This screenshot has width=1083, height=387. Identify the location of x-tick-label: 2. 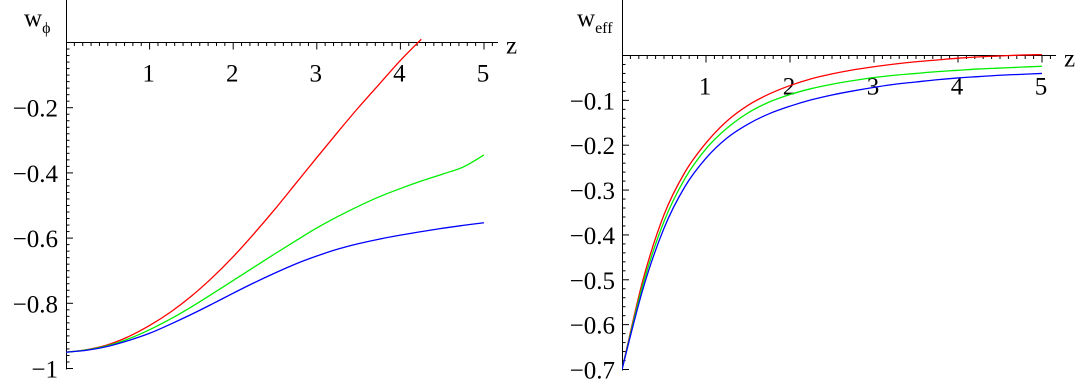
(232, 74).